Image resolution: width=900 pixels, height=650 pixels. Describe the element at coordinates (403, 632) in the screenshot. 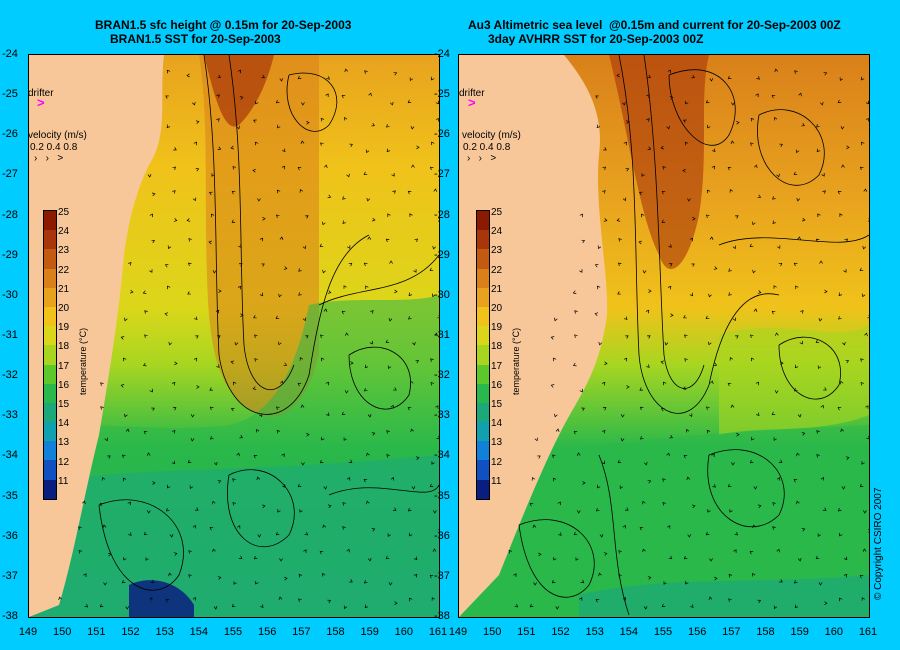

I see `x-tick-label: 160` at that location.